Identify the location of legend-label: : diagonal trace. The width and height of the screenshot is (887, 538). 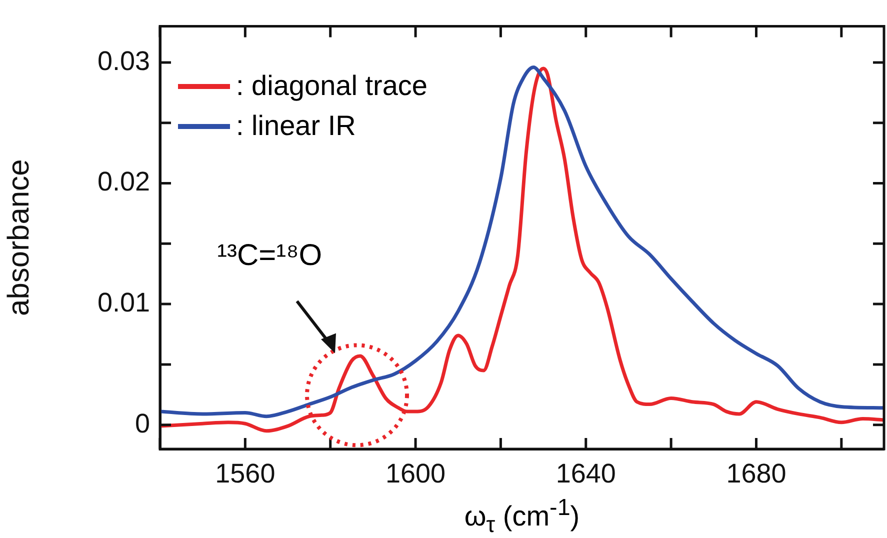
(332, 86).